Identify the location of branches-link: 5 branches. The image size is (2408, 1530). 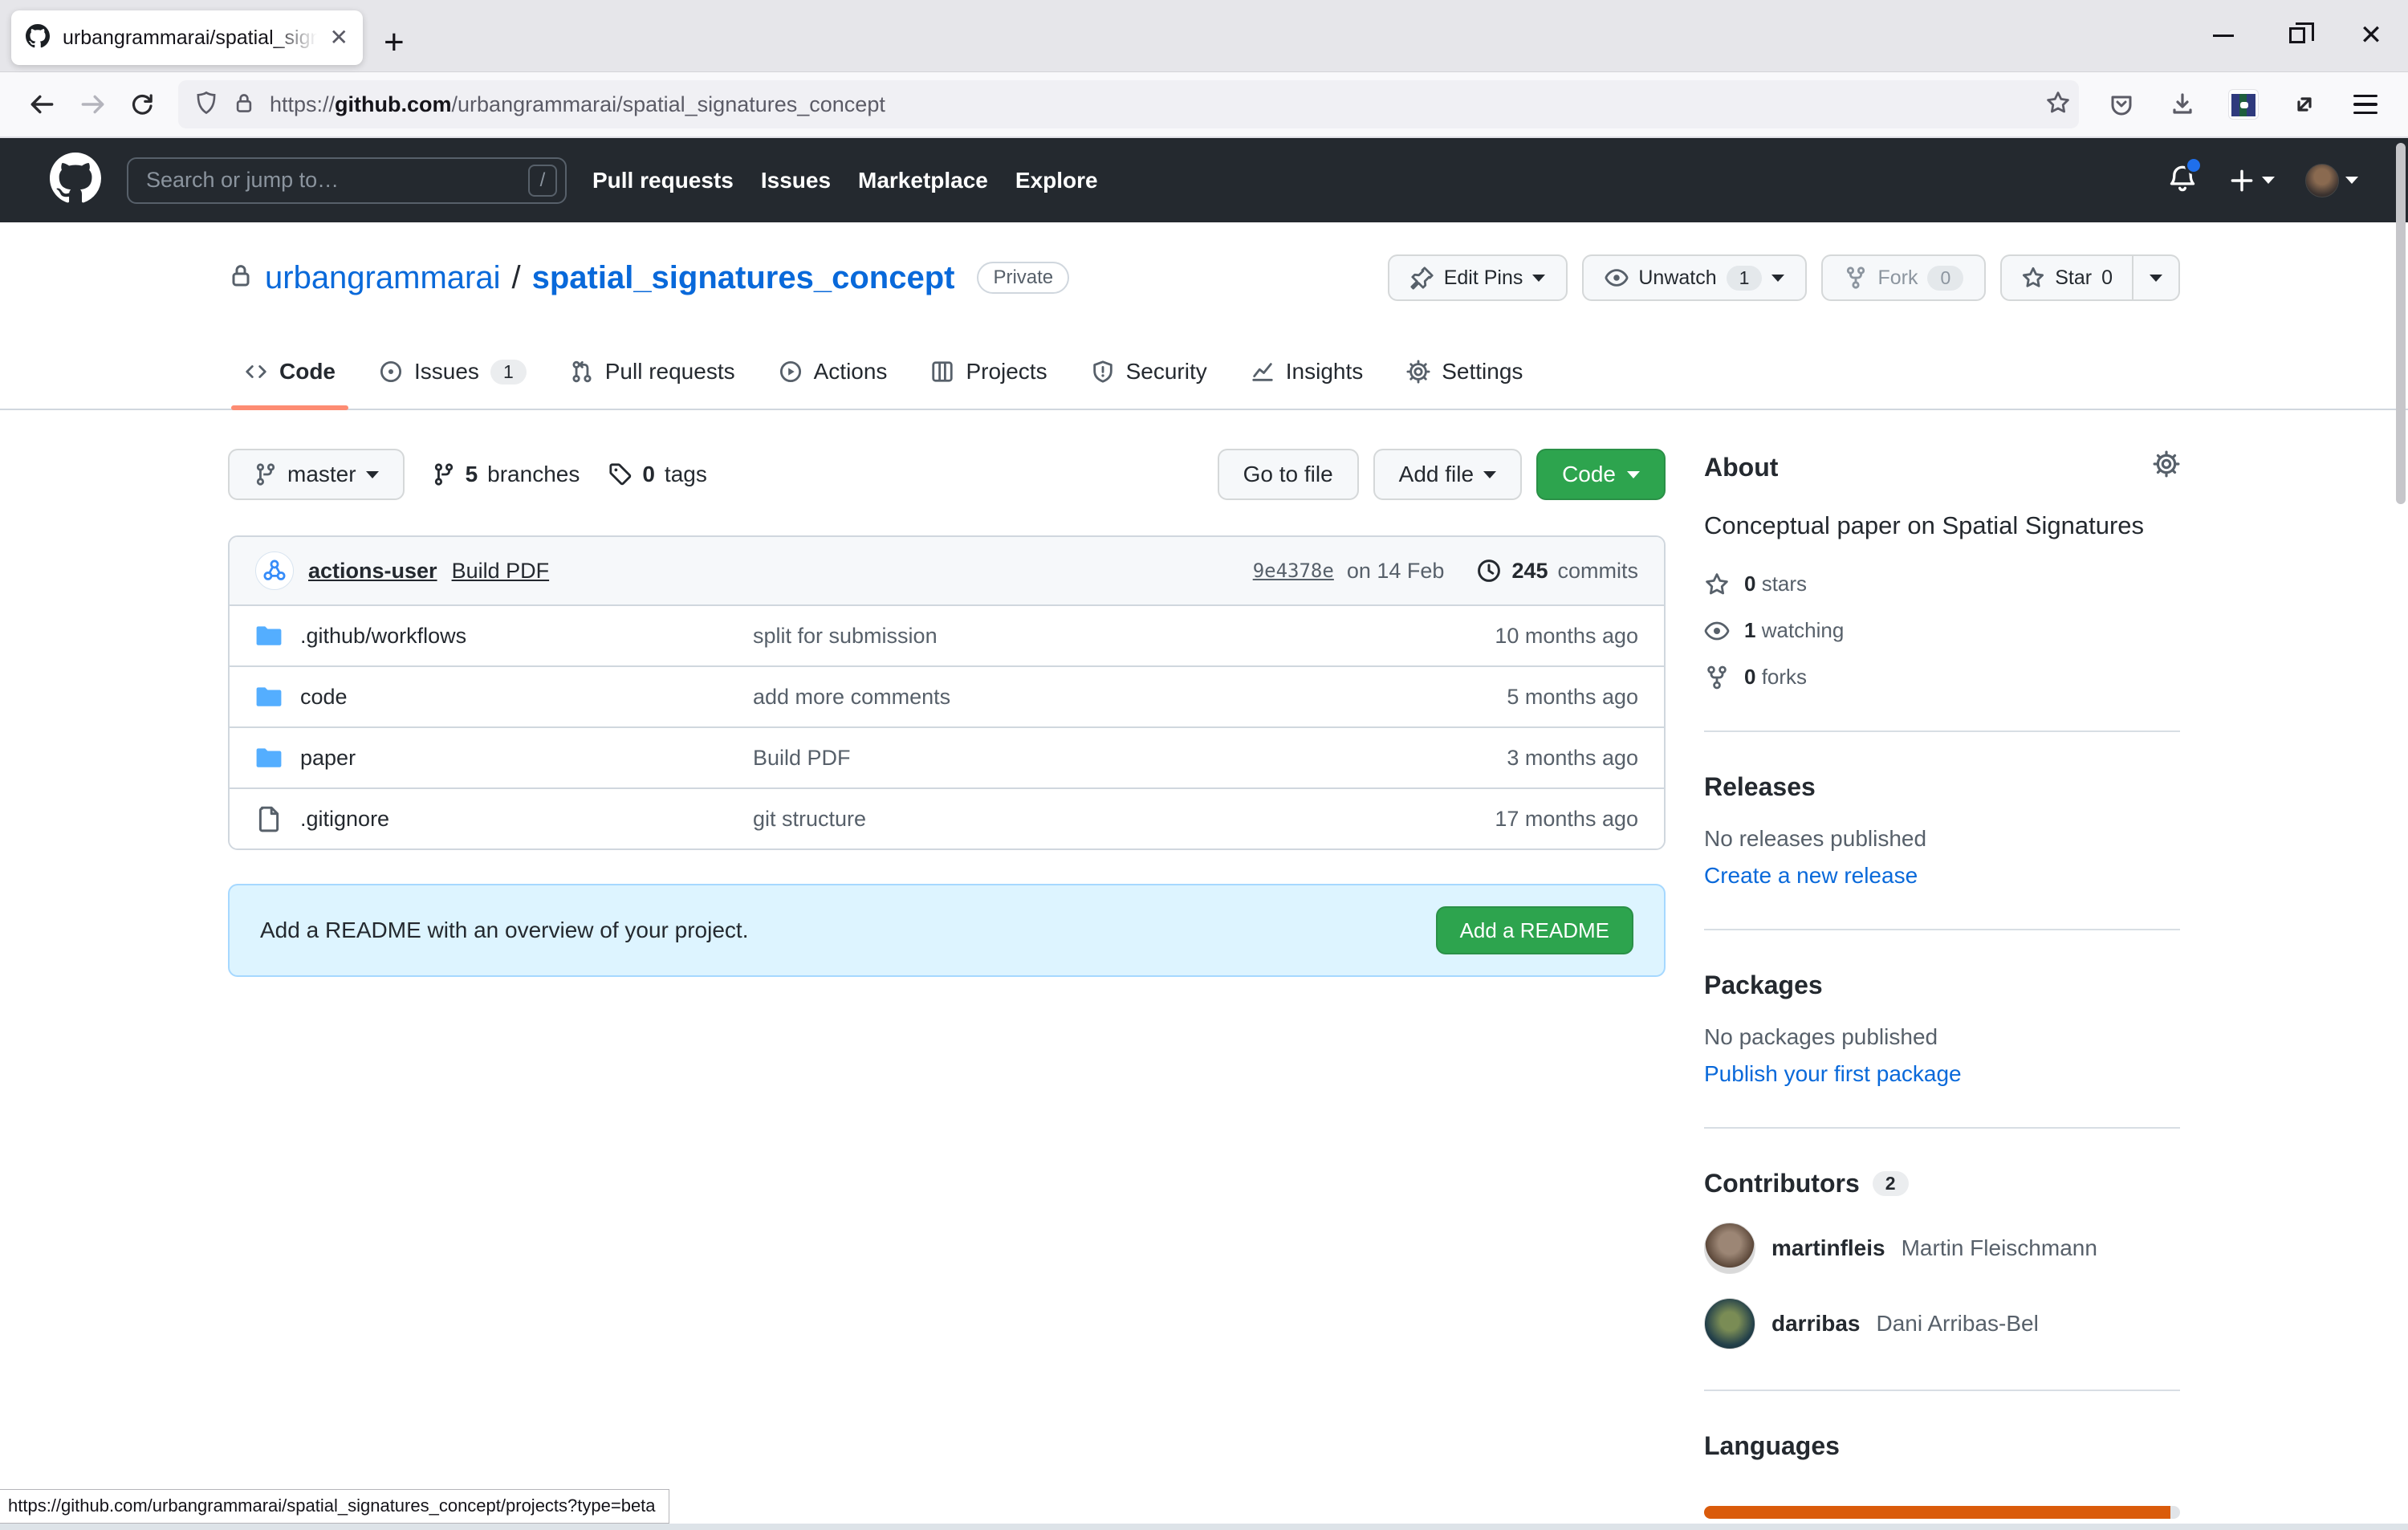
(506, 474).